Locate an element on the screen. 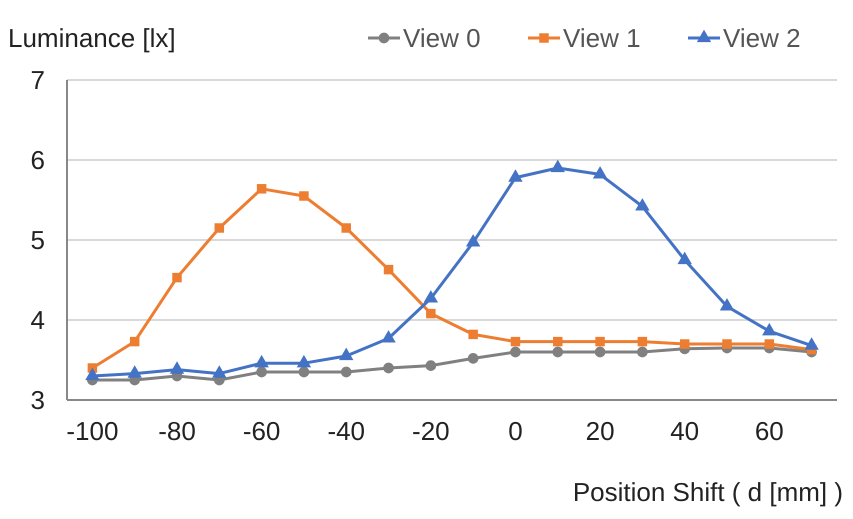  x-tick-label: -60 is located at coordinates (261, 431).